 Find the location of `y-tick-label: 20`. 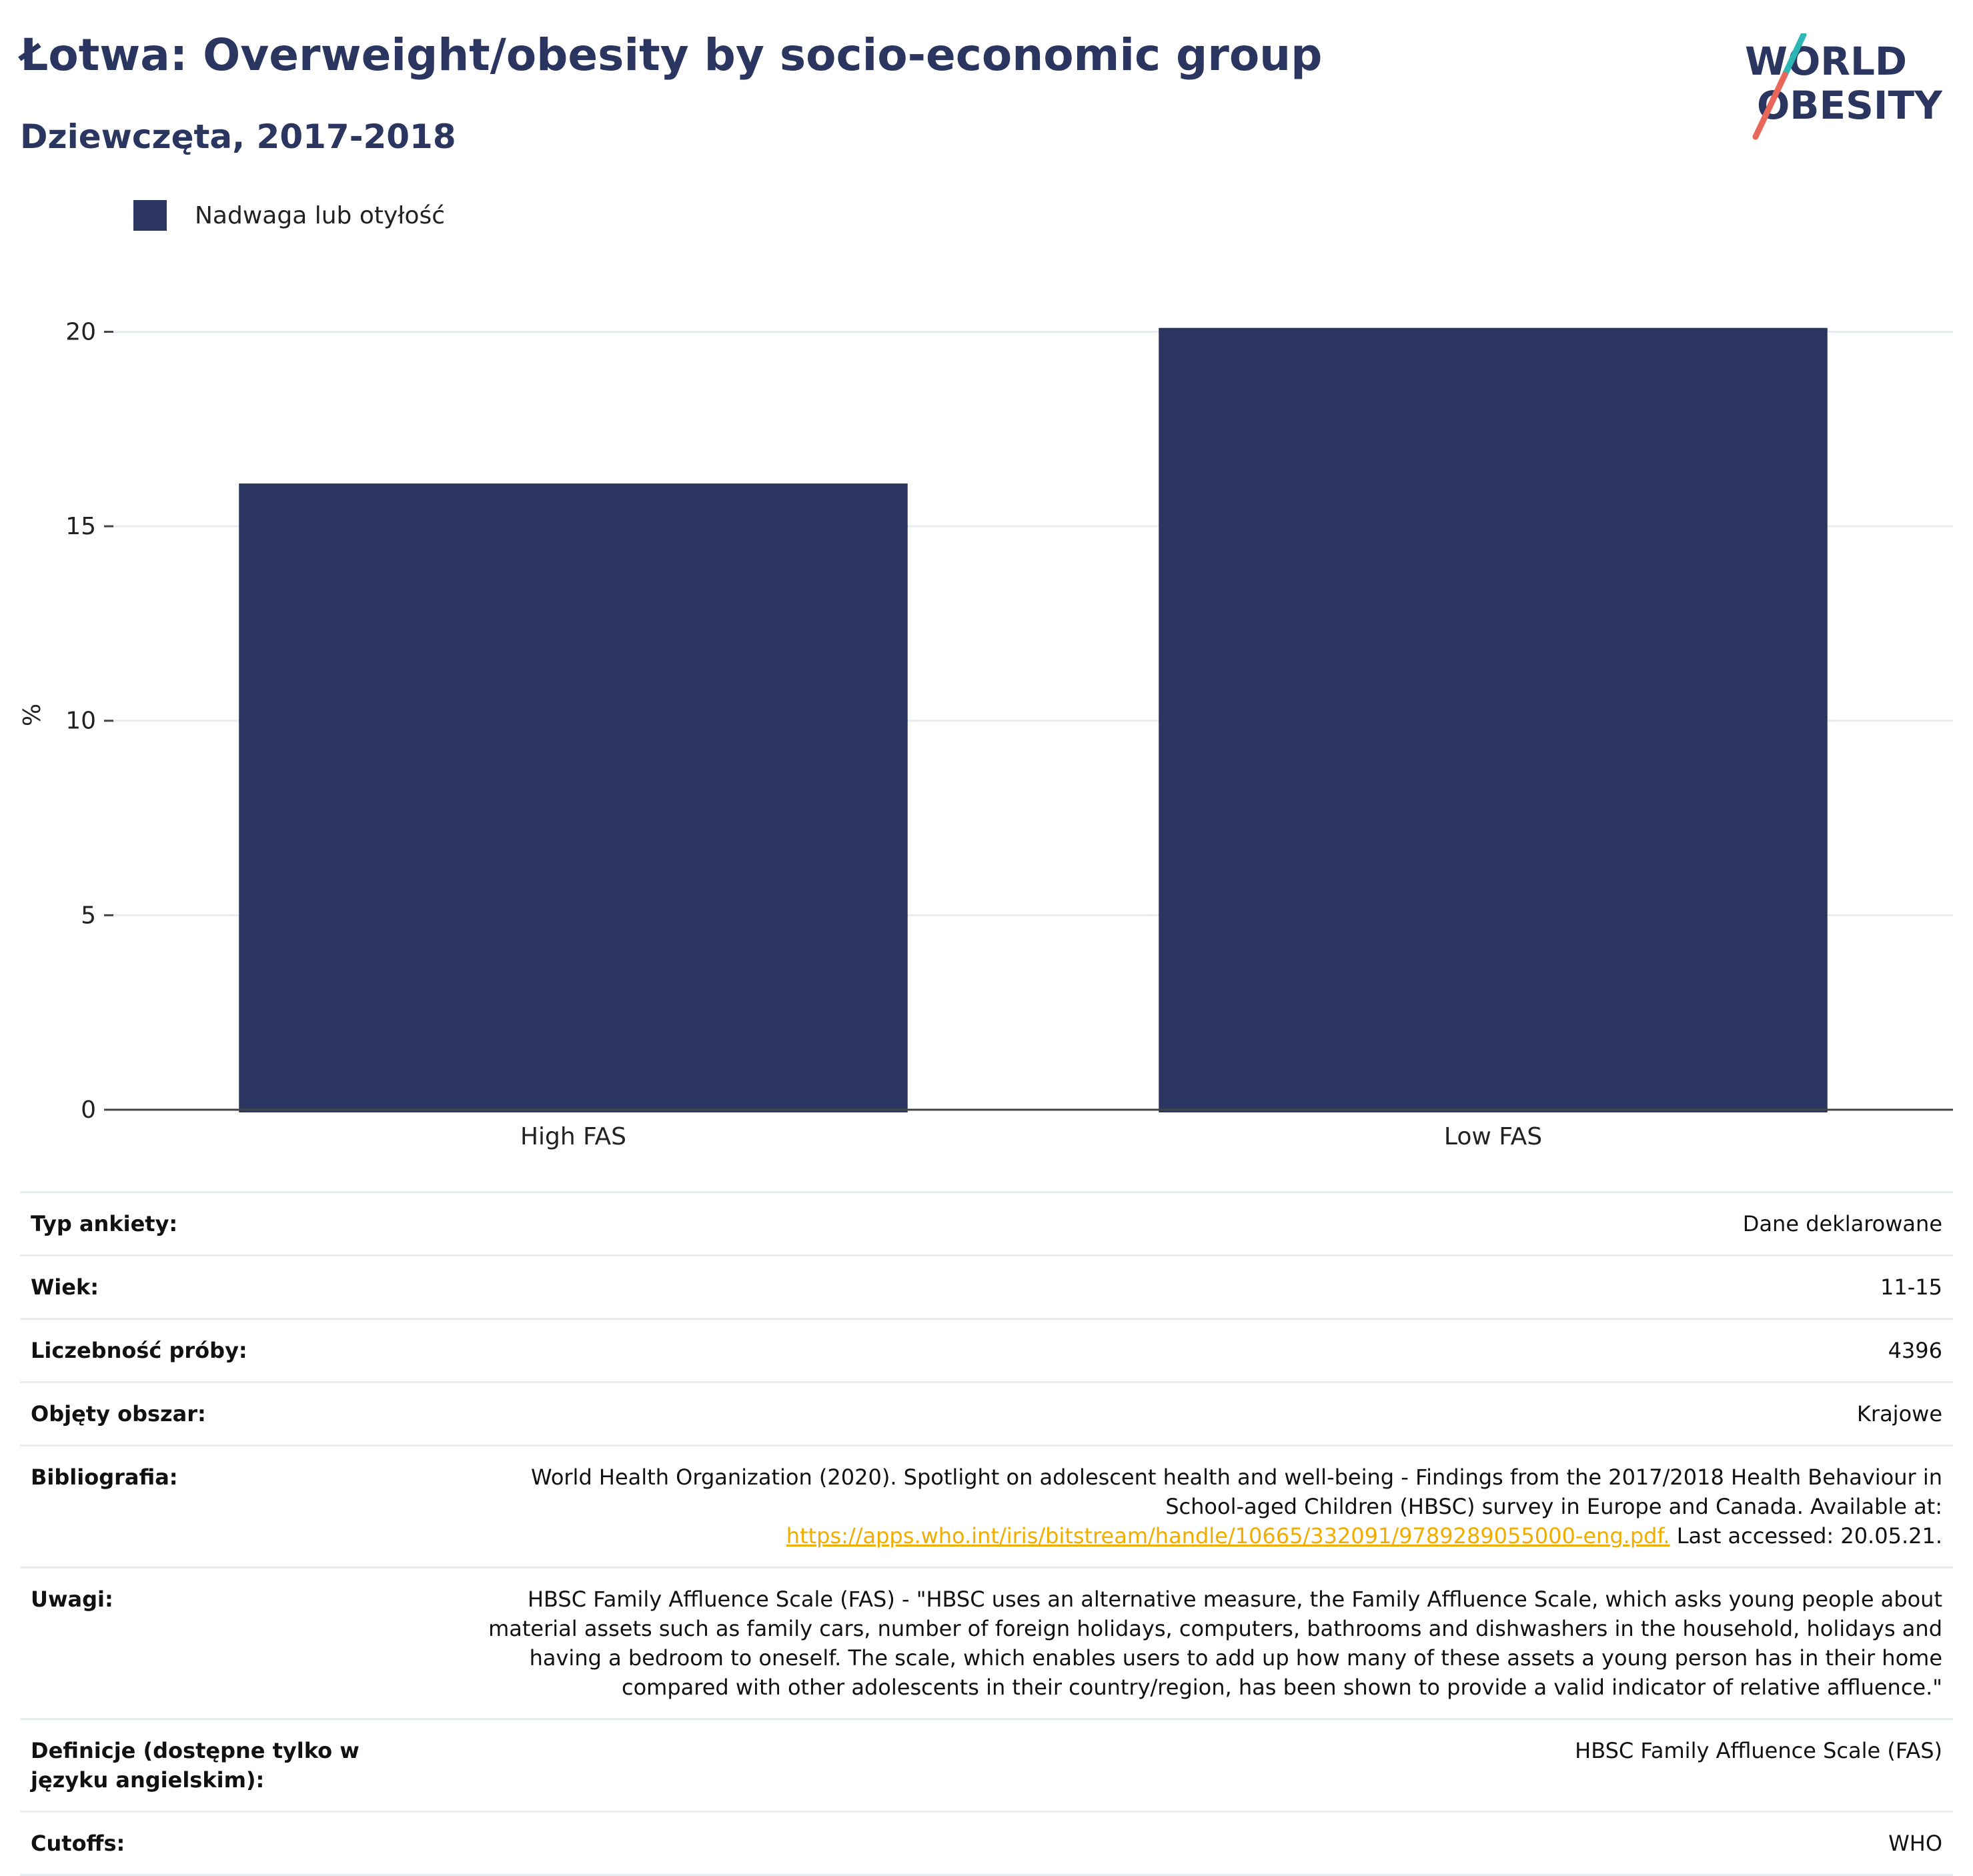

y-tick-label: 20 is located at coordinates (80, 332).